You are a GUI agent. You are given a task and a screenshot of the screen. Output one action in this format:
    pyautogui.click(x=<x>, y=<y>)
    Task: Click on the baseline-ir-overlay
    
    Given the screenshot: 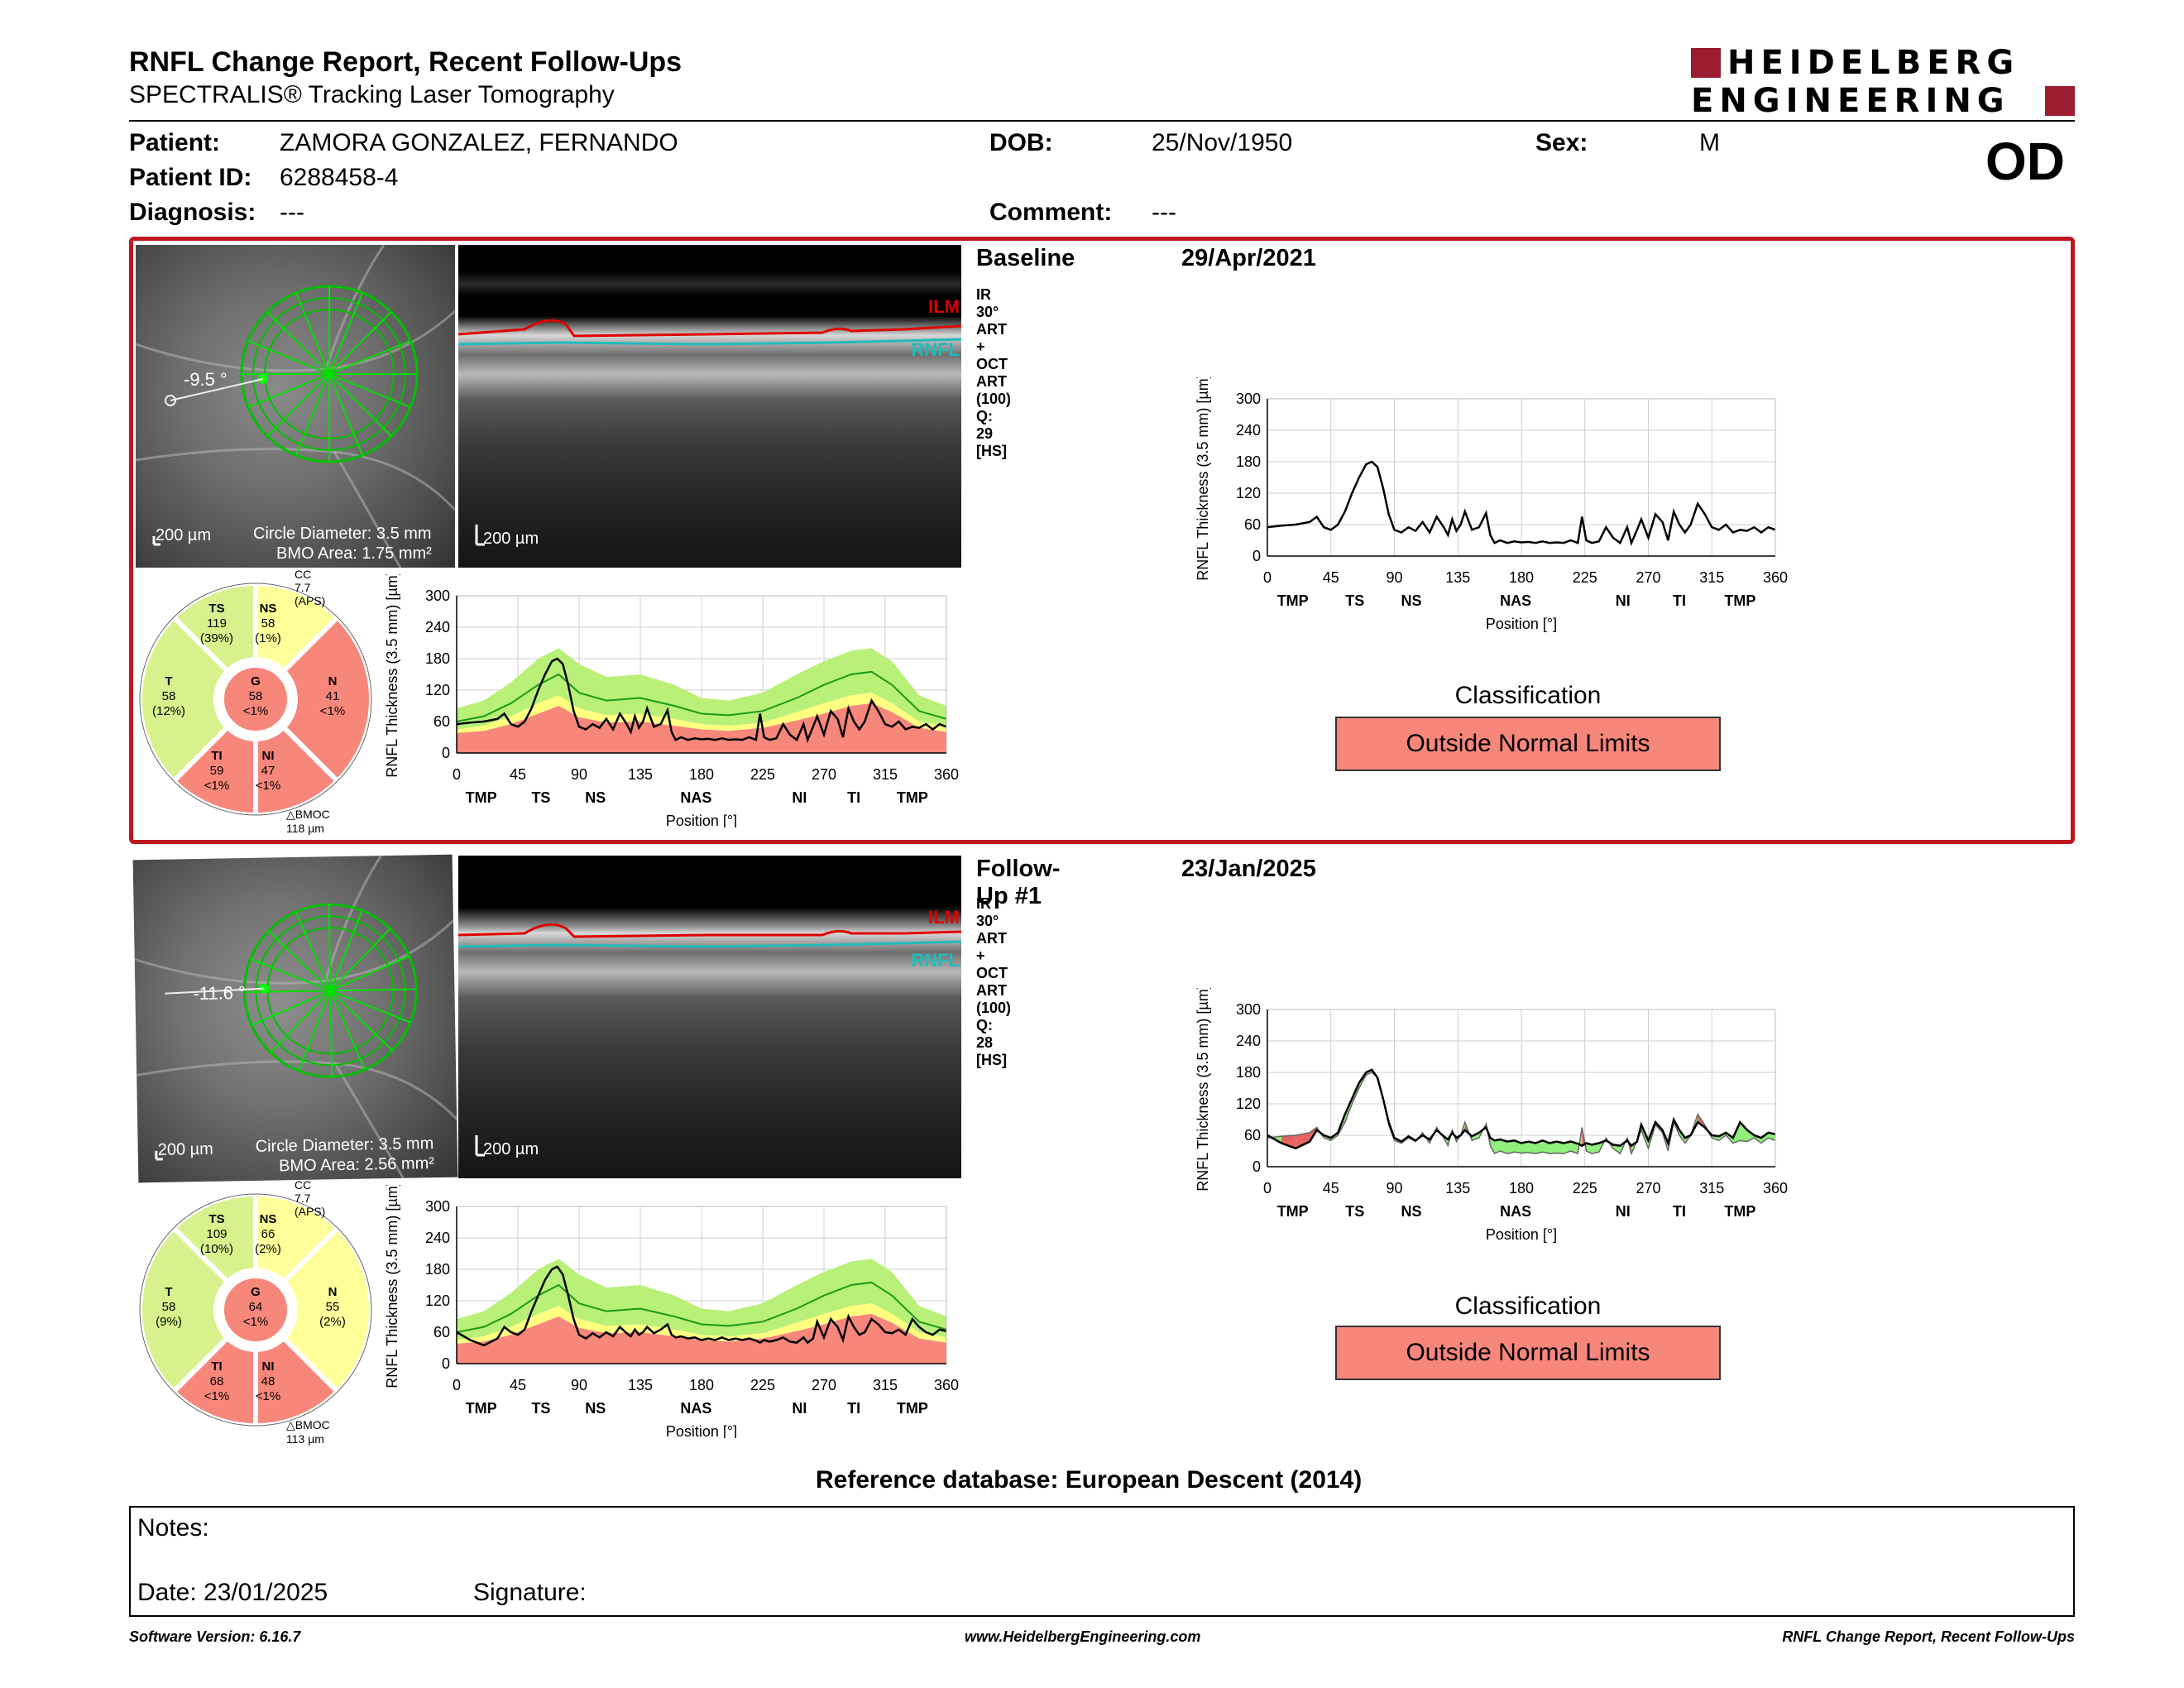 What is the action you would take?
    pyautogui.click(x=295, y=406)
    